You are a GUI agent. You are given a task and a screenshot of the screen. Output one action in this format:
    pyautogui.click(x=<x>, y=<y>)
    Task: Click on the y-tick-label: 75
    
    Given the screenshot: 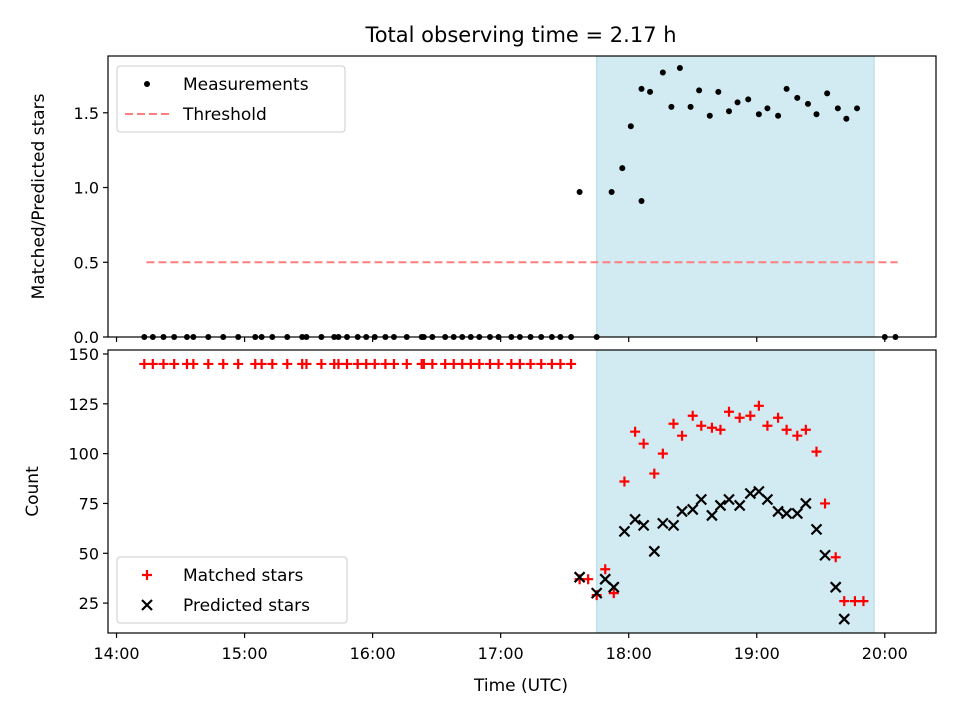 What is the action you would take?
    pyautogui.click(x=89, y=503)
    